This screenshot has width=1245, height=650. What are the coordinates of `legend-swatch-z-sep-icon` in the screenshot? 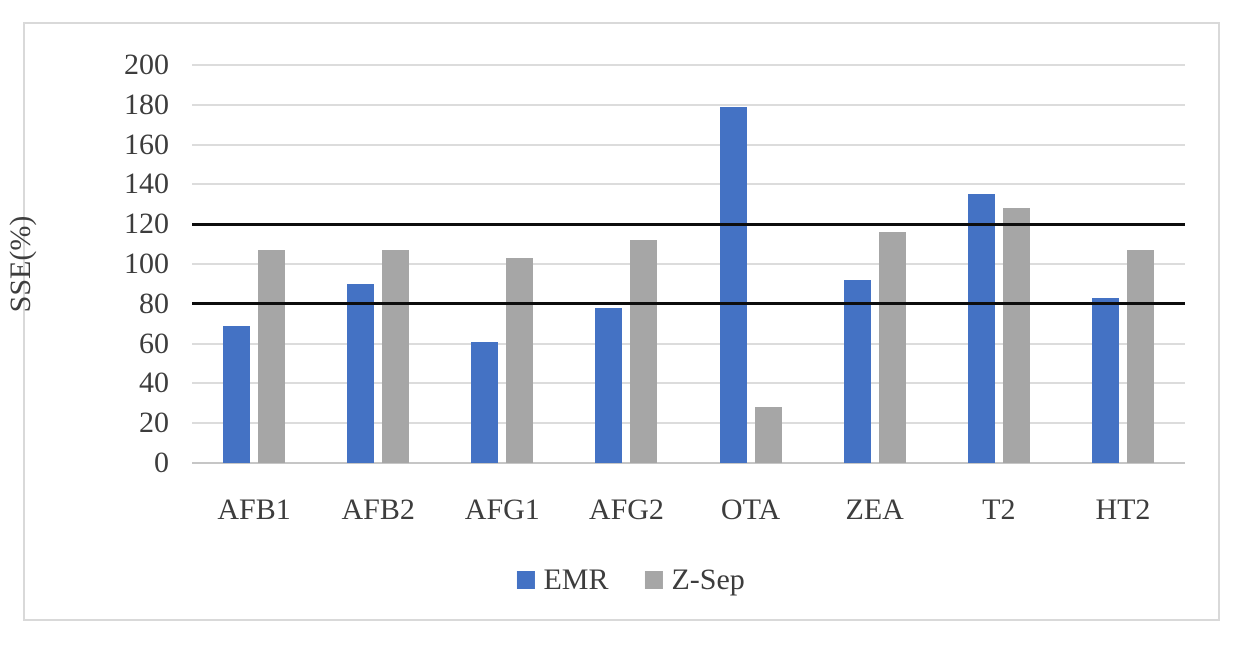 It's located at (653, 580).